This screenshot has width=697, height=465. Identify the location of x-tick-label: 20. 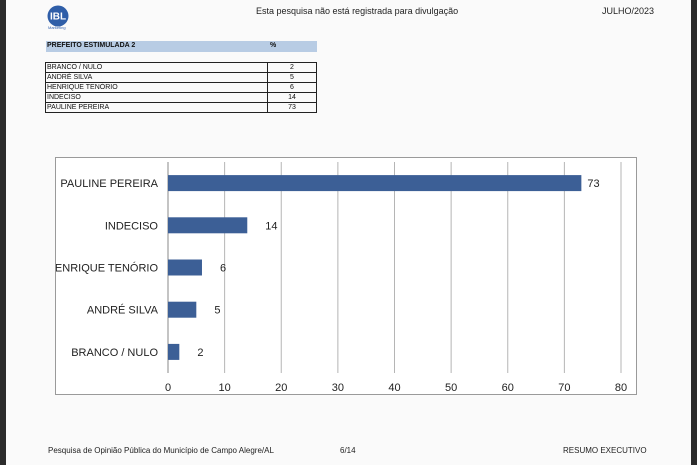
(281, 388).